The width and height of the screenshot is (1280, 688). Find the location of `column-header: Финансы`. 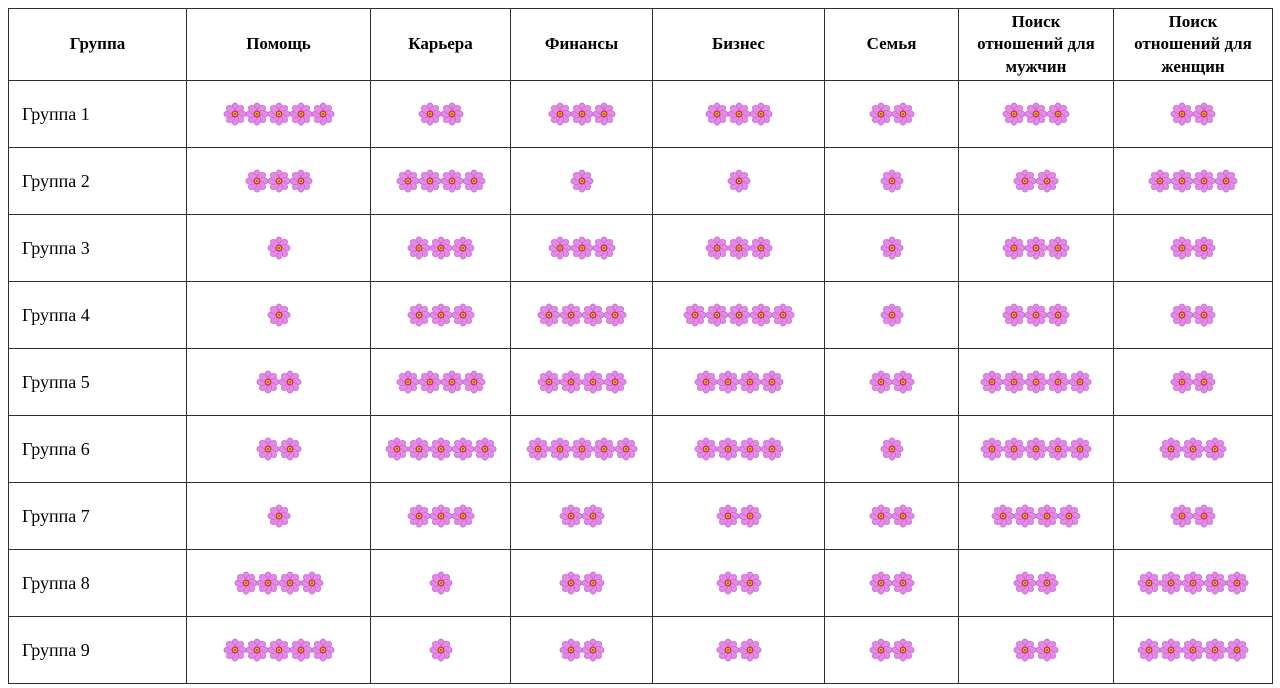

column-header: Финансы is located at coordinates (581, 44).